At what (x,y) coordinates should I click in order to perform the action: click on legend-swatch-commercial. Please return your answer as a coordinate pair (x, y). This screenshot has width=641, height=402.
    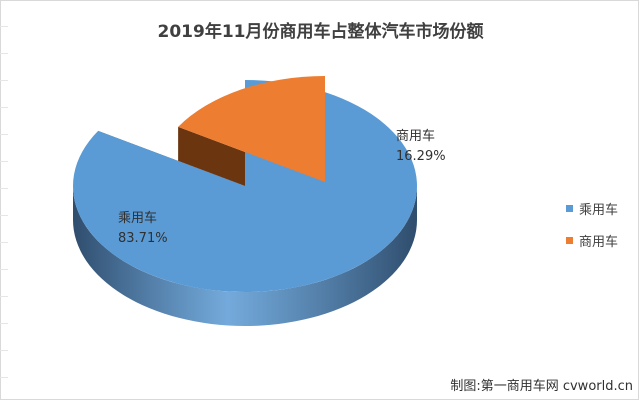
    Looking at the image, I should click on (569, 240).